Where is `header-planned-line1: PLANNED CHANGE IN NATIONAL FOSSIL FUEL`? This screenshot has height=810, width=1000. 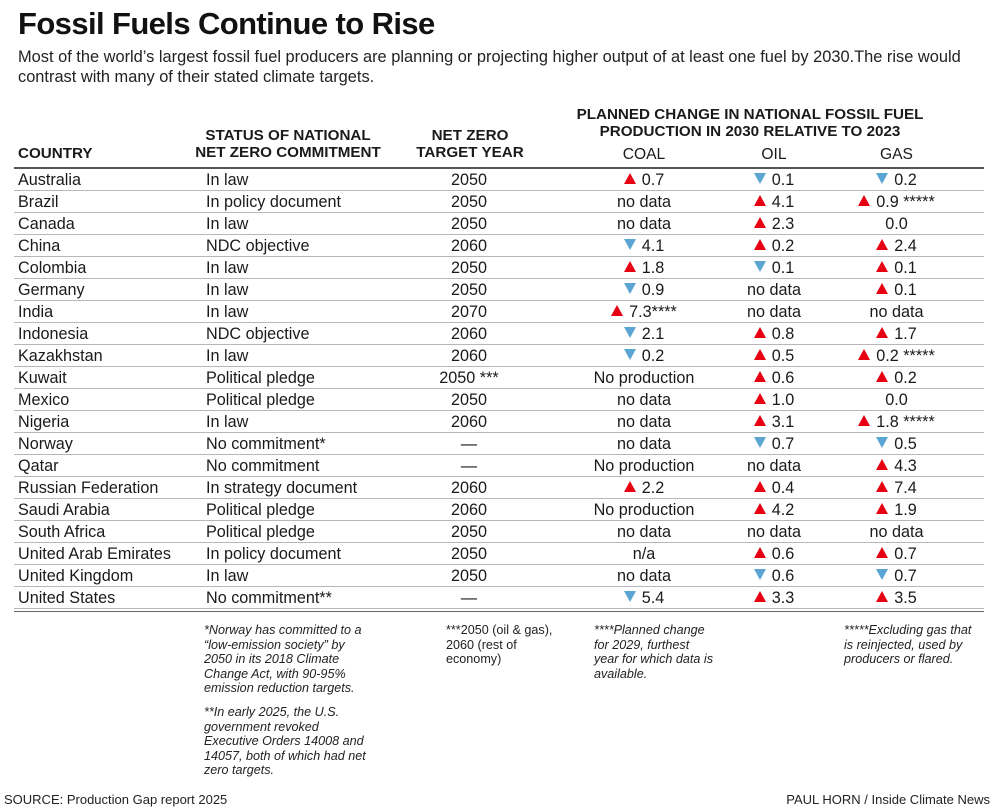
header-planned-line1: PLANNED CHANGE IN NATIONAL FOSSIL FUEL is located at coordinates (750, 114).